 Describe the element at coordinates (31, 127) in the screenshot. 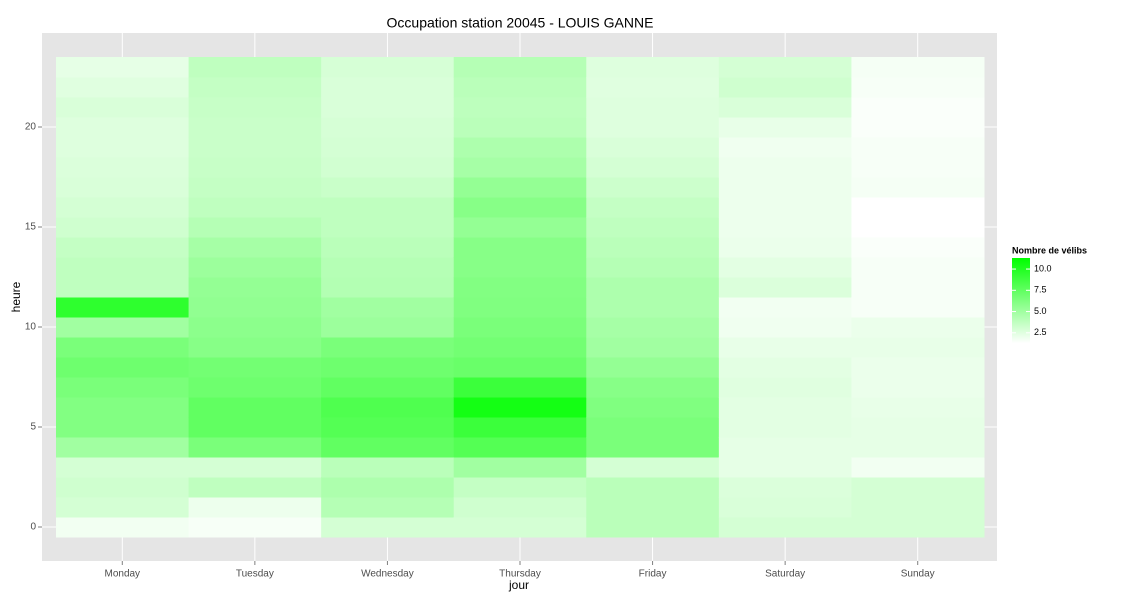

I see `y-tick-label: 20` at that location.